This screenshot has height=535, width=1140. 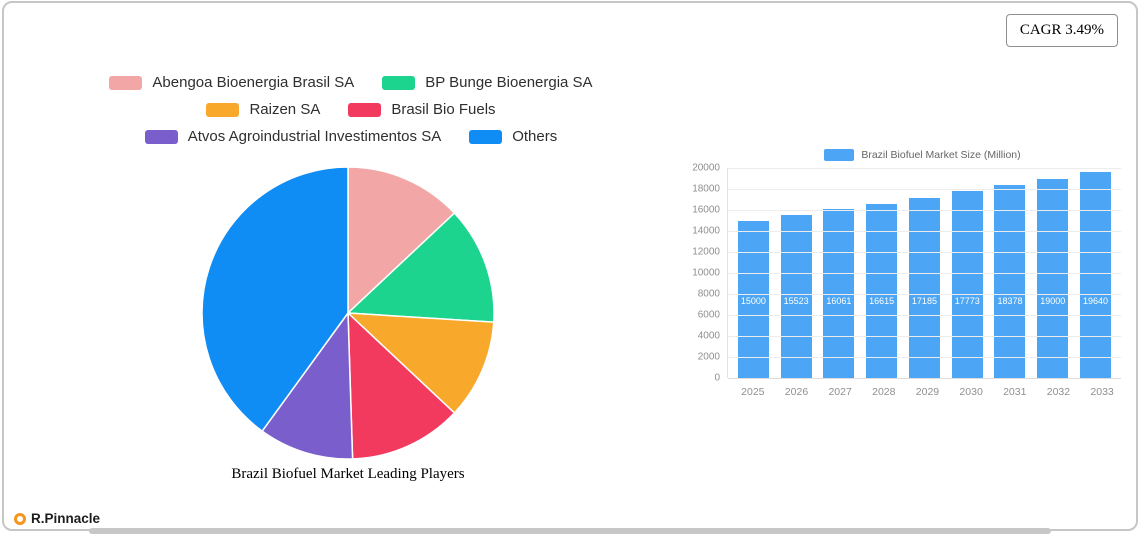 What do you see at coordinates (753, 392) in the screenshot?
I see `x-axis-tick-label: 2025` at bounding box center [753, 392].